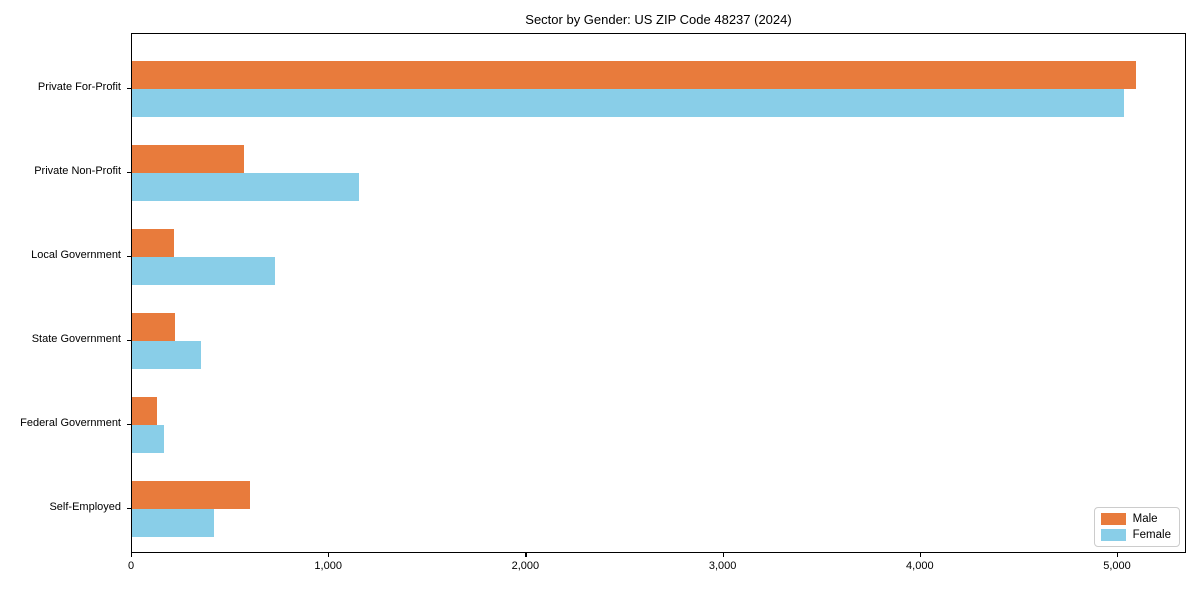  What do you see at coordinates (1136, 527) in the screenshot?
I see `legend: Male Female` at bounding box center [1136, 527].